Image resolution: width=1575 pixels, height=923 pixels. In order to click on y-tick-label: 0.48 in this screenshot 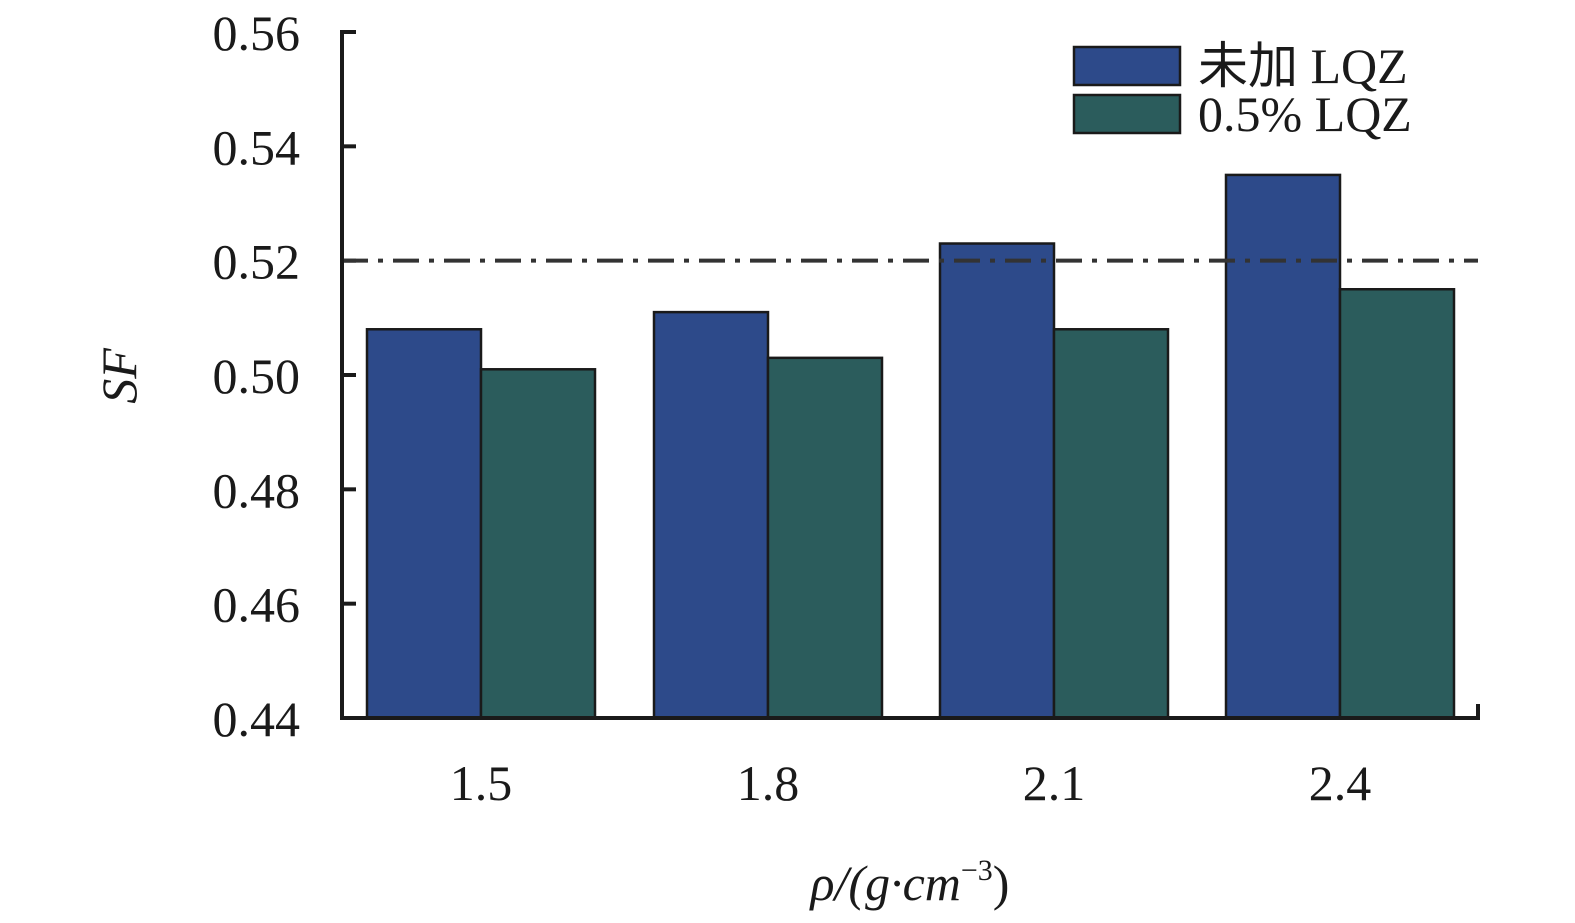, I will do `click(257, 490)`.